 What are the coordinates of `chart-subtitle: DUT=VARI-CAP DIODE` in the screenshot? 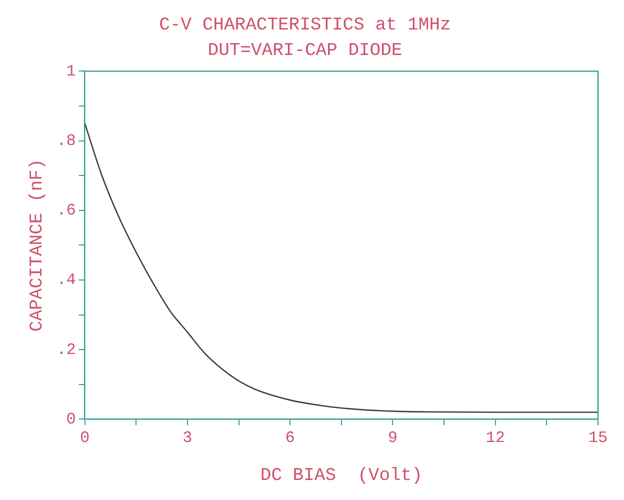 It's located at (305, 51).